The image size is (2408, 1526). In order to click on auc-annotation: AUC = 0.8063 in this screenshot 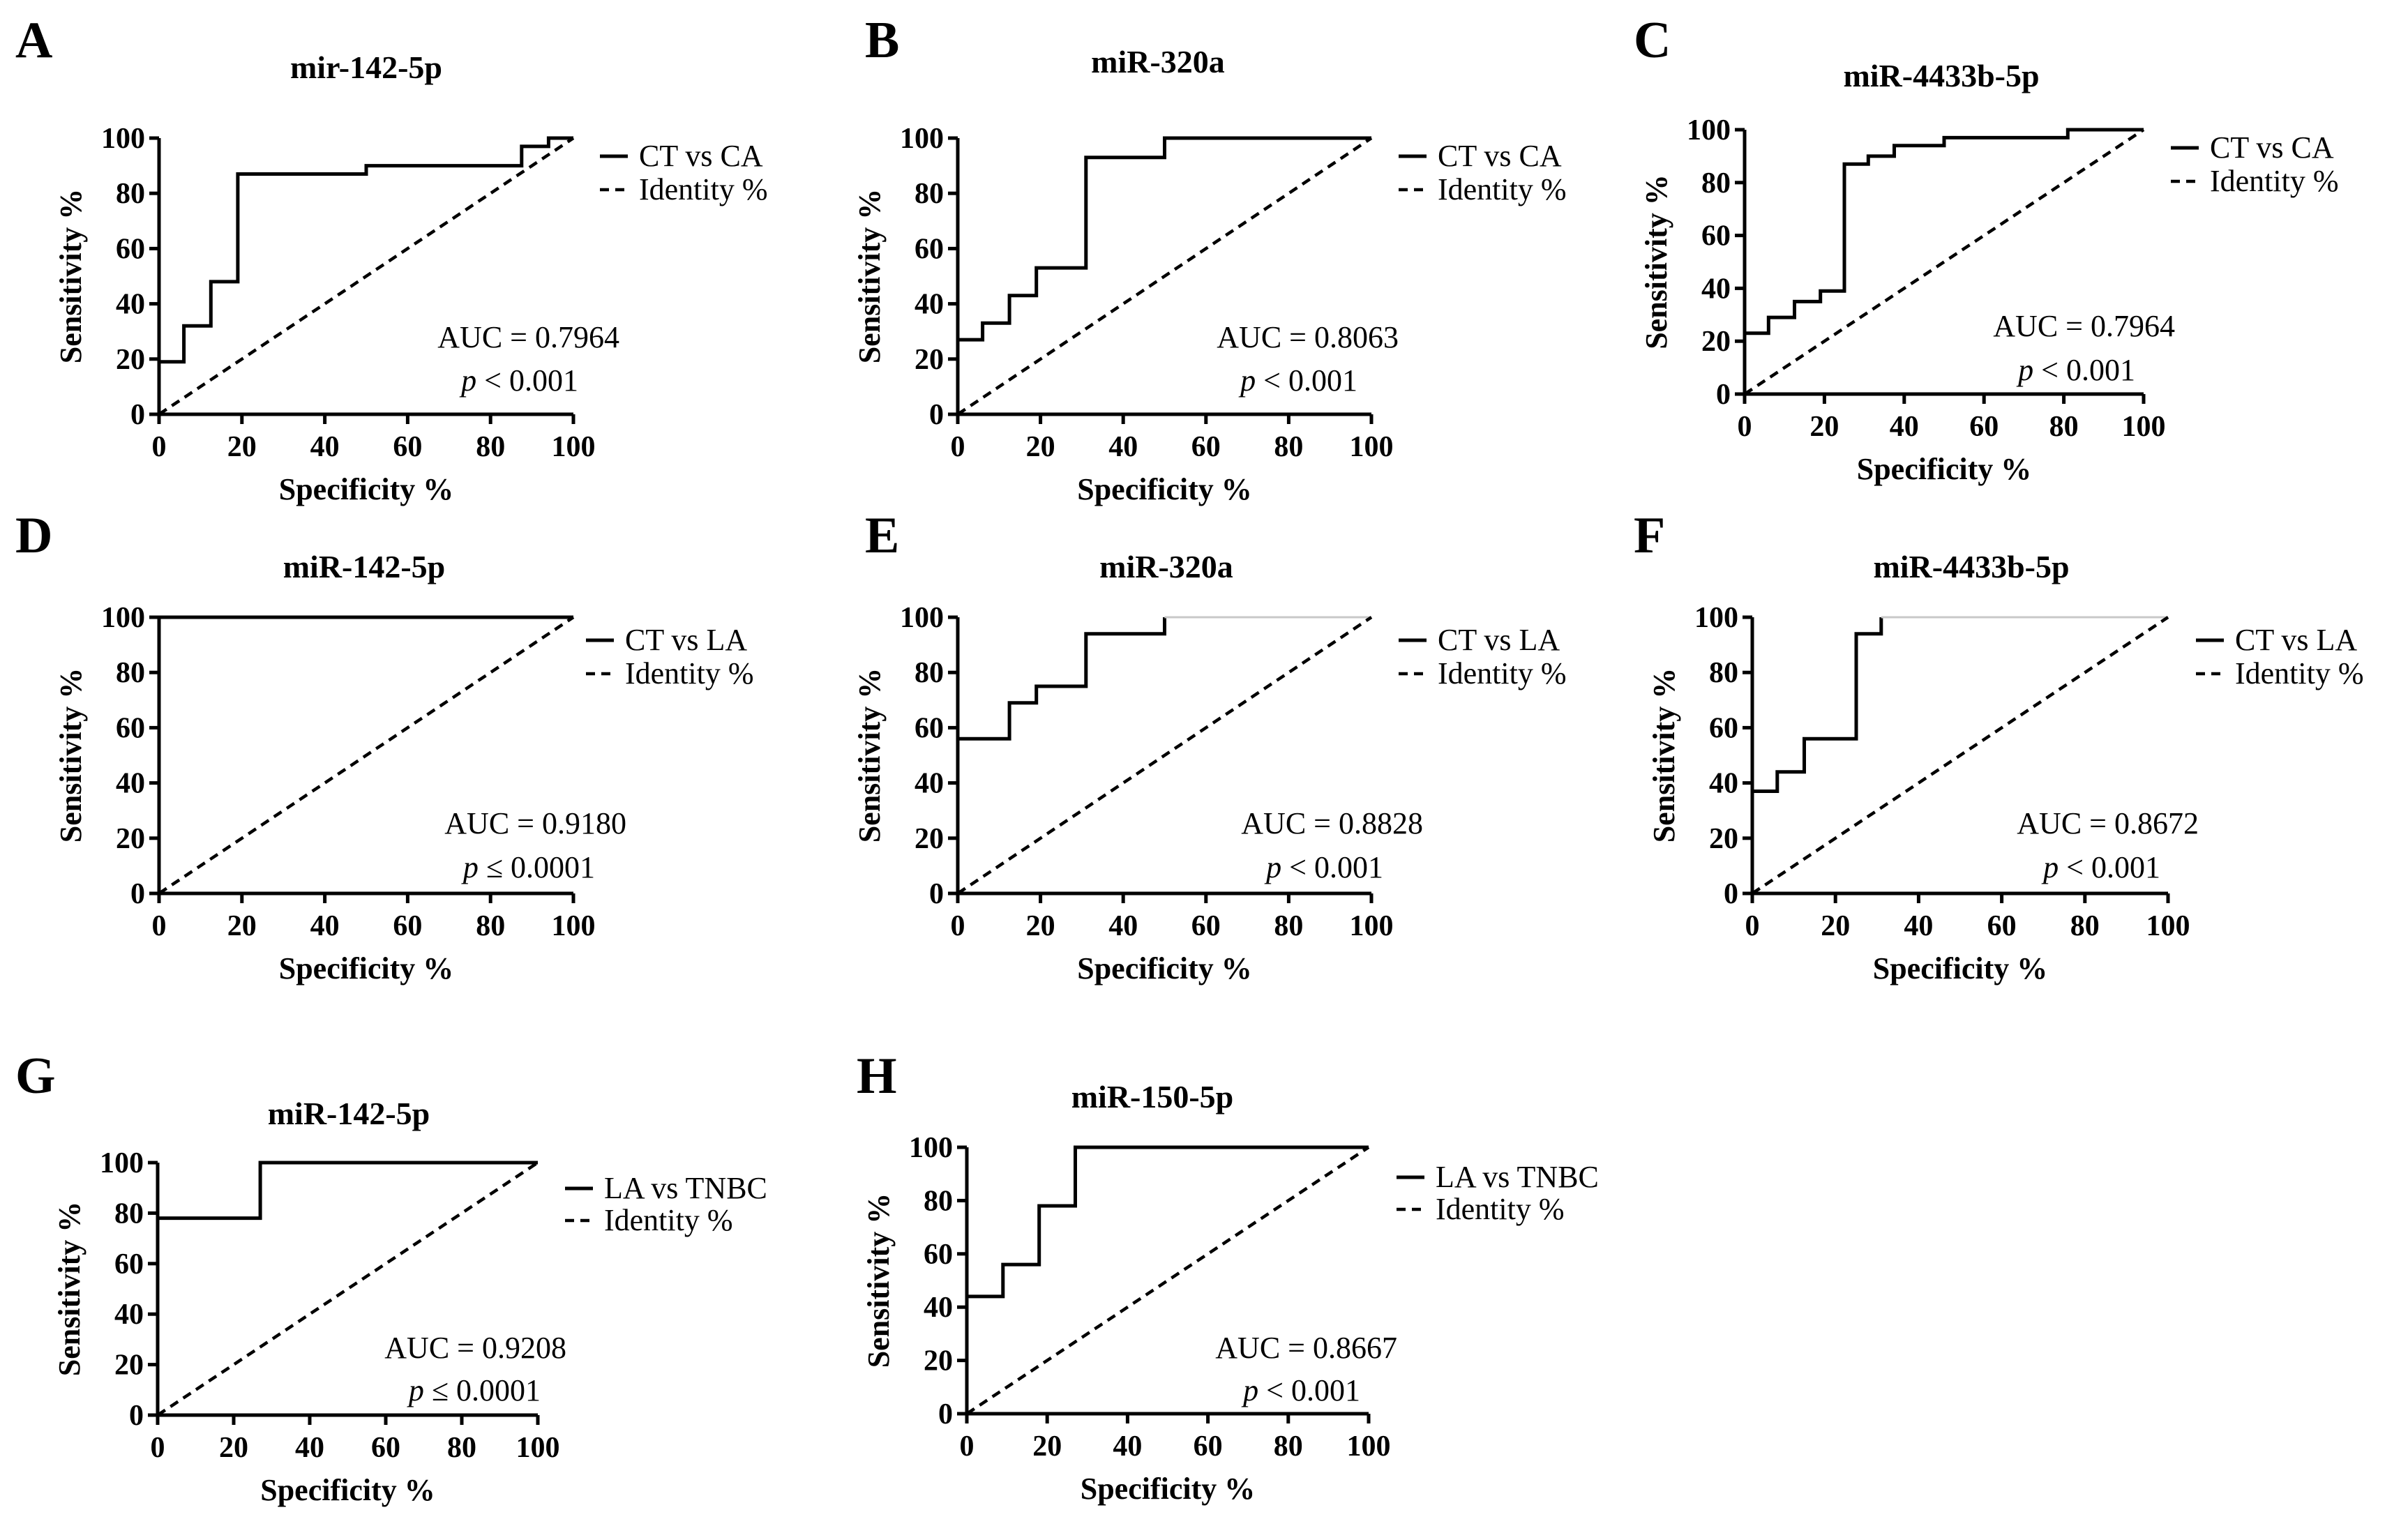, I will do `click(1308, 337)`.